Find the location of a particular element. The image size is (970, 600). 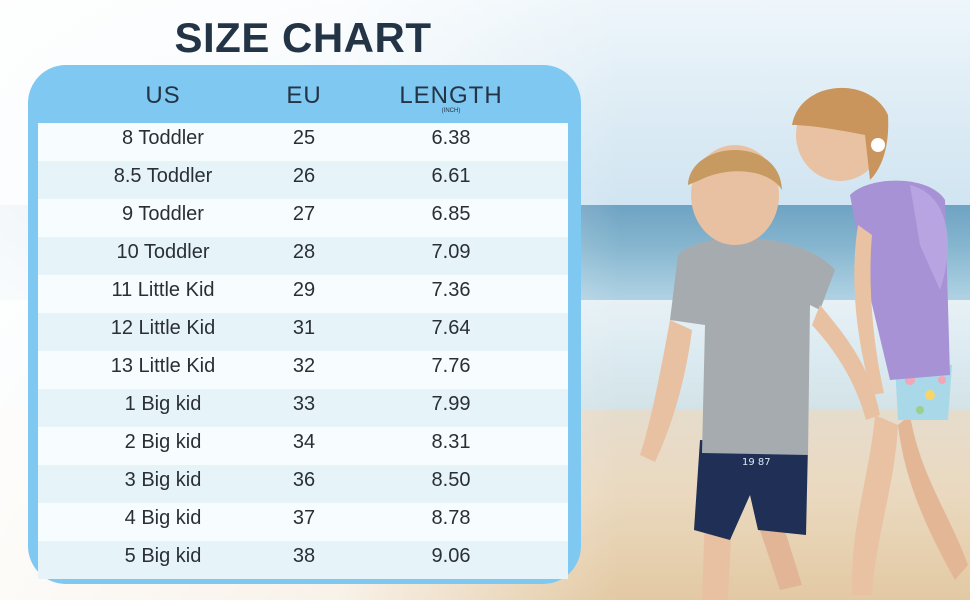

cell-length: 6.61 is located at coordinates (451, 176).